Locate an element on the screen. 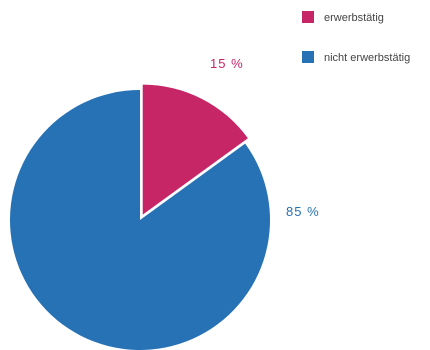 The height and width of the screenshot is (350, 430). legend-label-erwerbstaetig: erwerbstätig is located at coordinates (354, 18).